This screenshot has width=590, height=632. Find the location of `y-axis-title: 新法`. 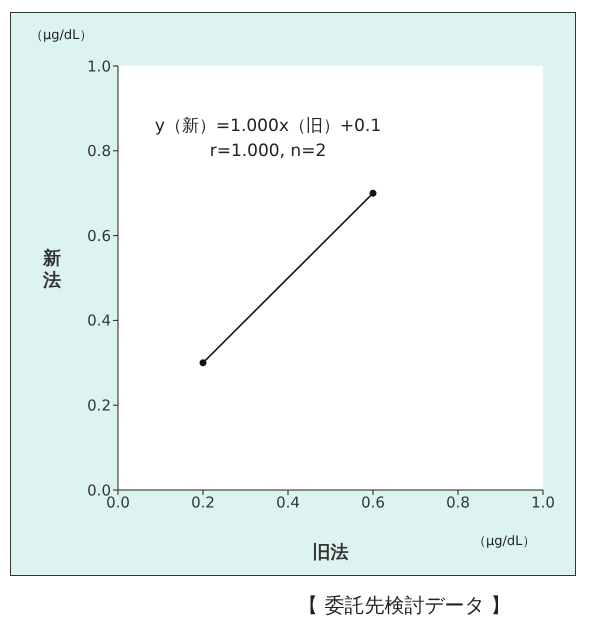

y-axis-title: 新法 is located at coordinates (52, 270).